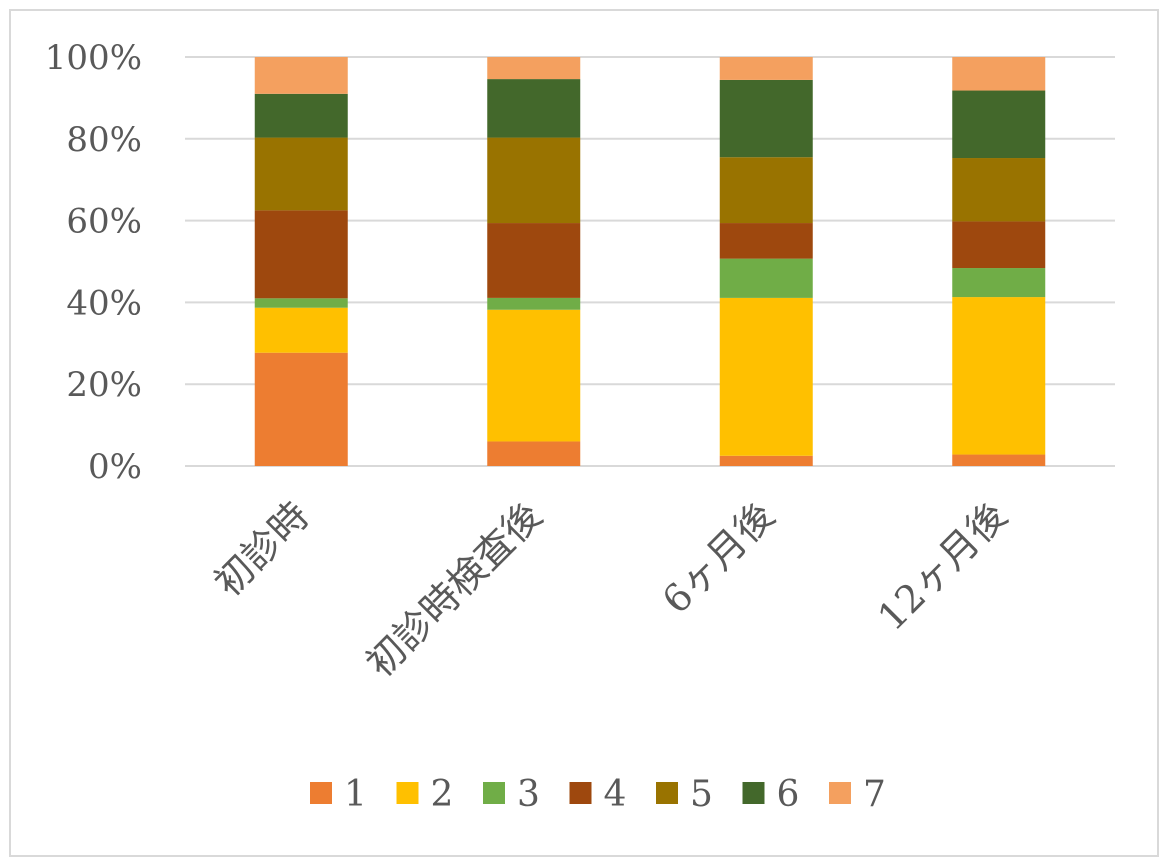 The width and height of the screenshot is (1170, 866). Describe the element at coordinates (701, 794) in the screenshot. I see `legend-label: 5` at that location.